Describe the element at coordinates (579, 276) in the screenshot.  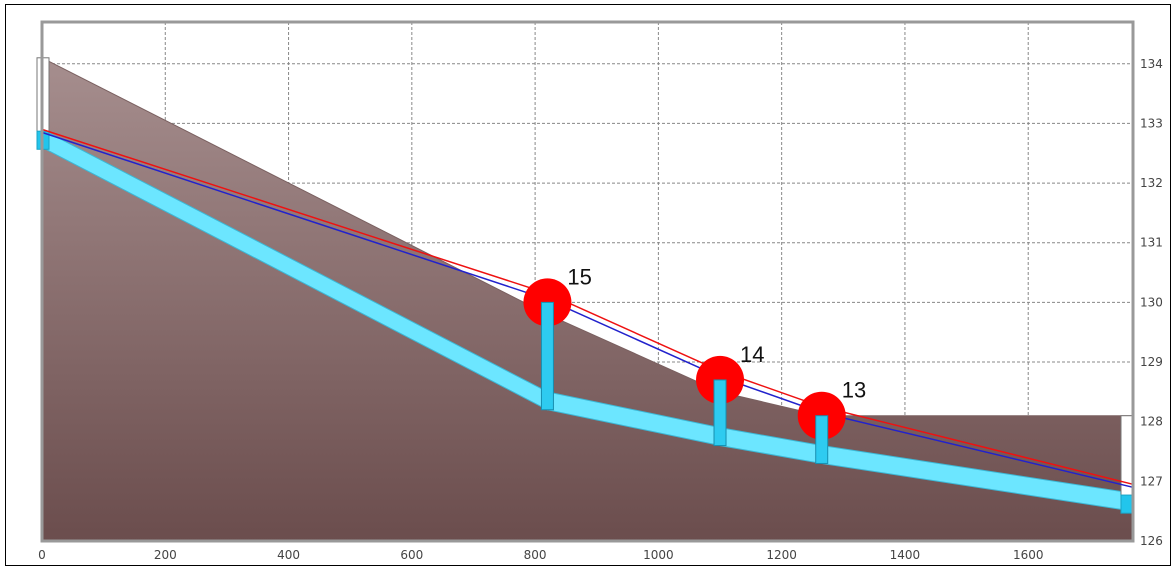
I see `node-label: 15` at that location.